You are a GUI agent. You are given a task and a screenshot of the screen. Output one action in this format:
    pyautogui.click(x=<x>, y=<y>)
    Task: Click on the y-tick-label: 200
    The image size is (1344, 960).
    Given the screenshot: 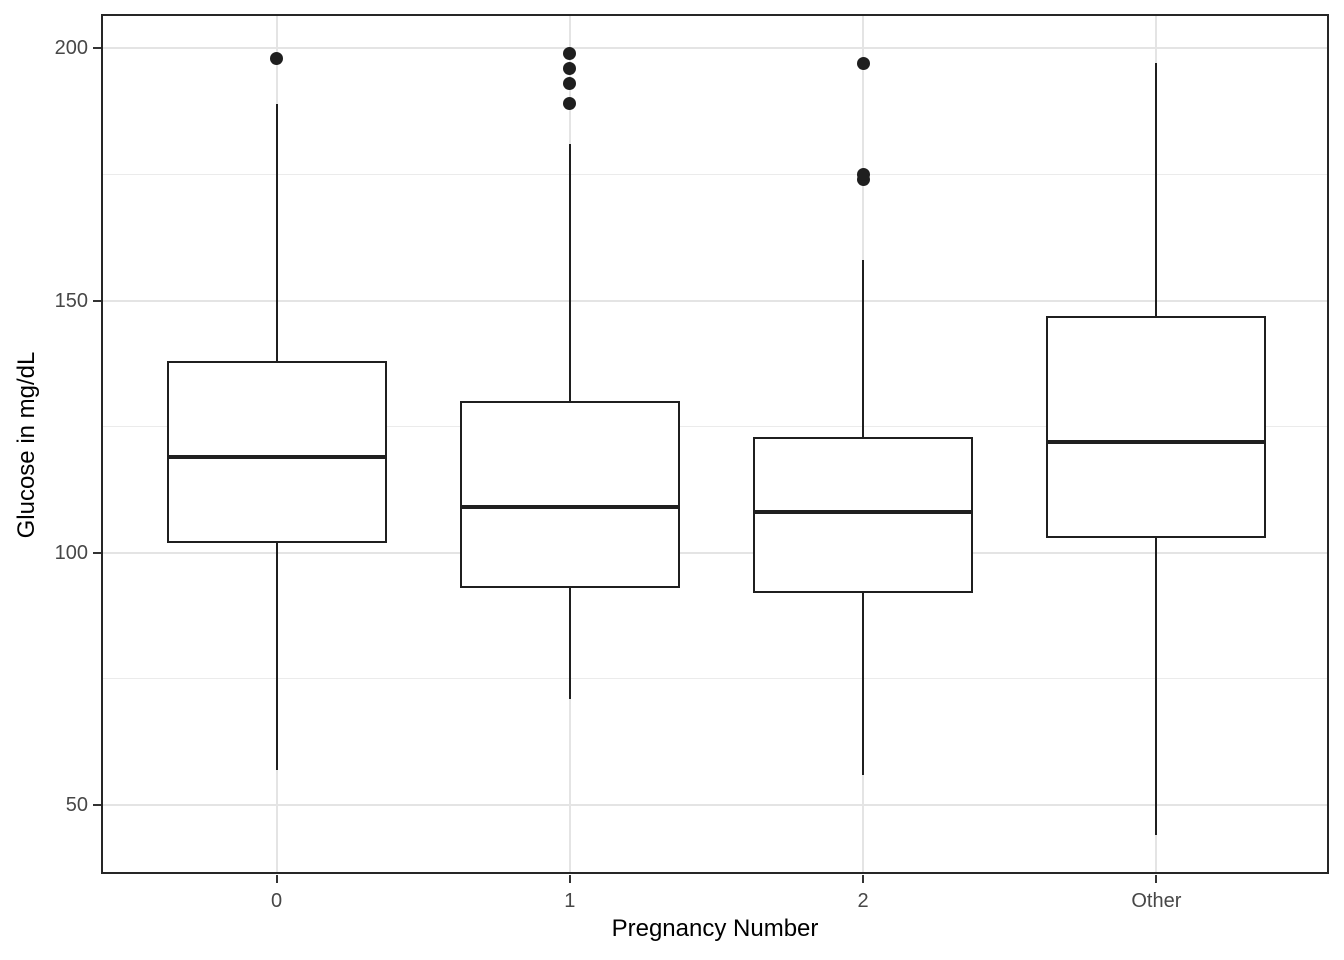 What is the action you would take?
    pyautogui.click(x=71, y=48)
    